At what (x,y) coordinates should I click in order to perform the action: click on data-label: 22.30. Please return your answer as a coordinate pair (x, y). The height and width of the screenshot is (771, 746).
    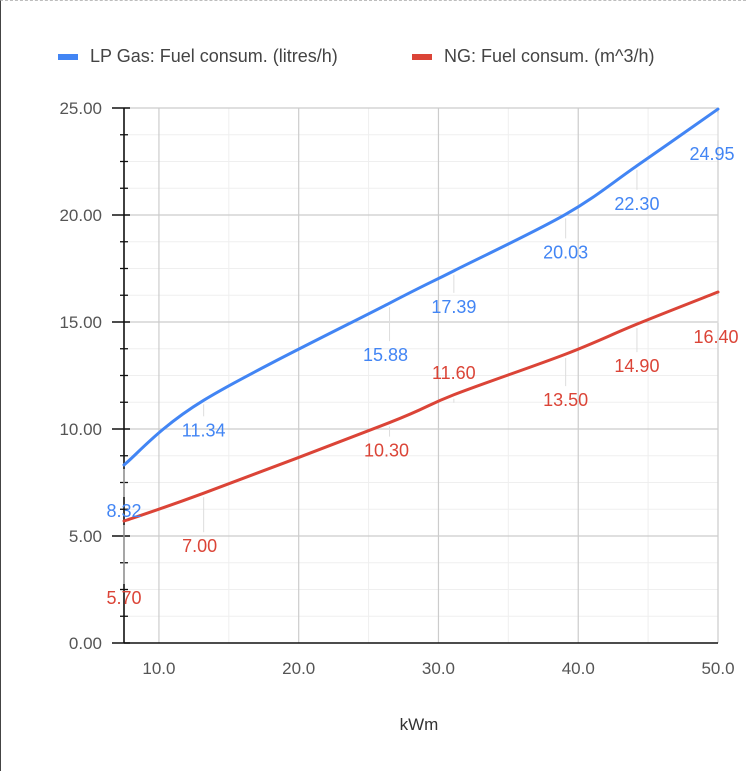
    Looking at the image, I should click on (636, 204).